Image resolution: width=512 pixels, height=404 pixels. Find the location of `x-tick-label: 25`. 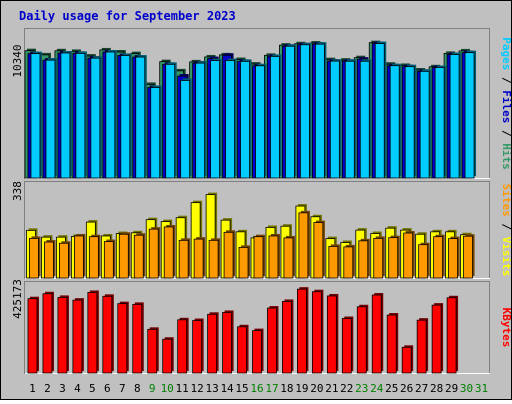

x-tick-label: 25 is located at coordinates (391, 388).